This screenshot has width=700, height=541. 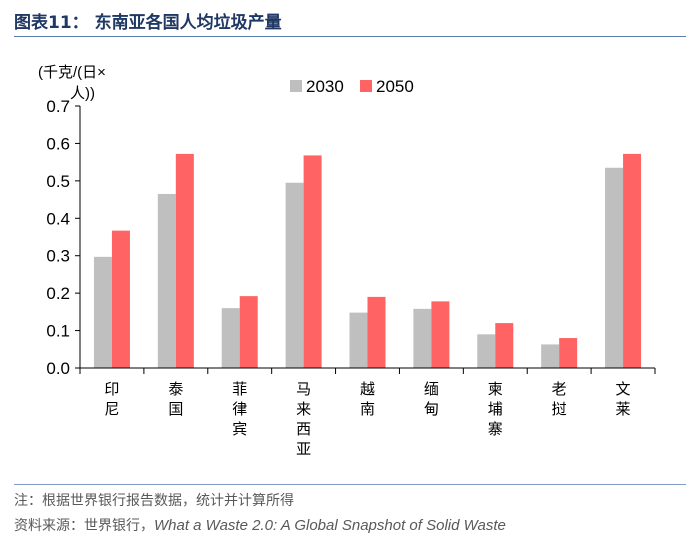 I want to click on x-tick-label-char: 文, so click(x=623, y=389).